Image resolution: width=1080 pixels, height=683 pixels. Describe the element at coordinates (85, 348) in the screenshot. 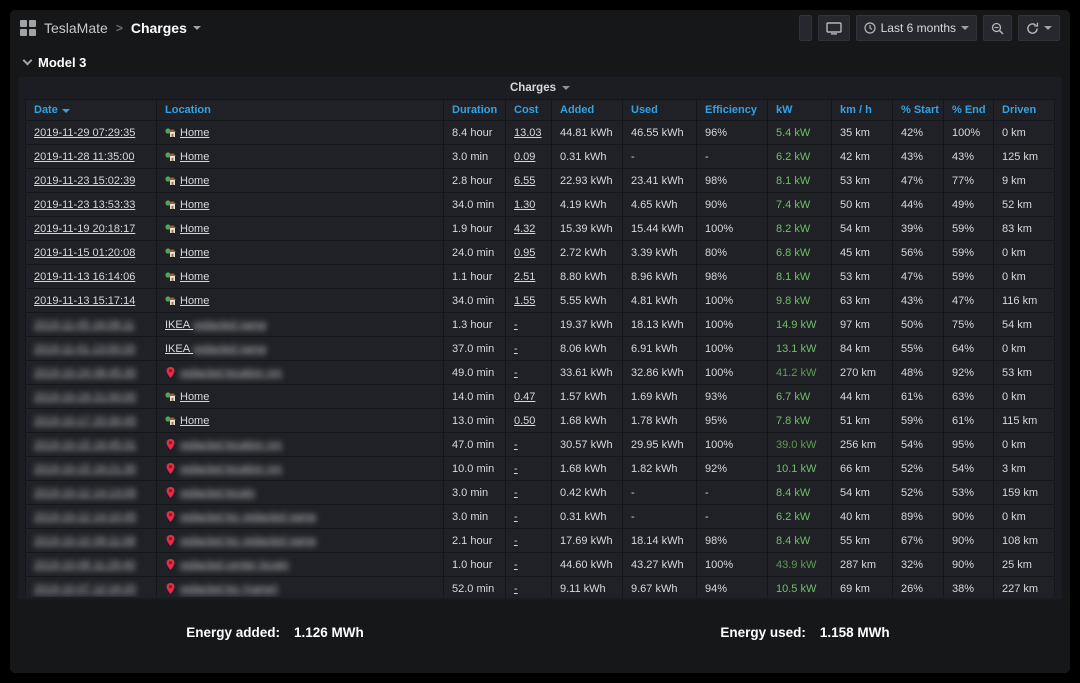

I see `date-link: 2019-11-01 13:00:20` at that location.